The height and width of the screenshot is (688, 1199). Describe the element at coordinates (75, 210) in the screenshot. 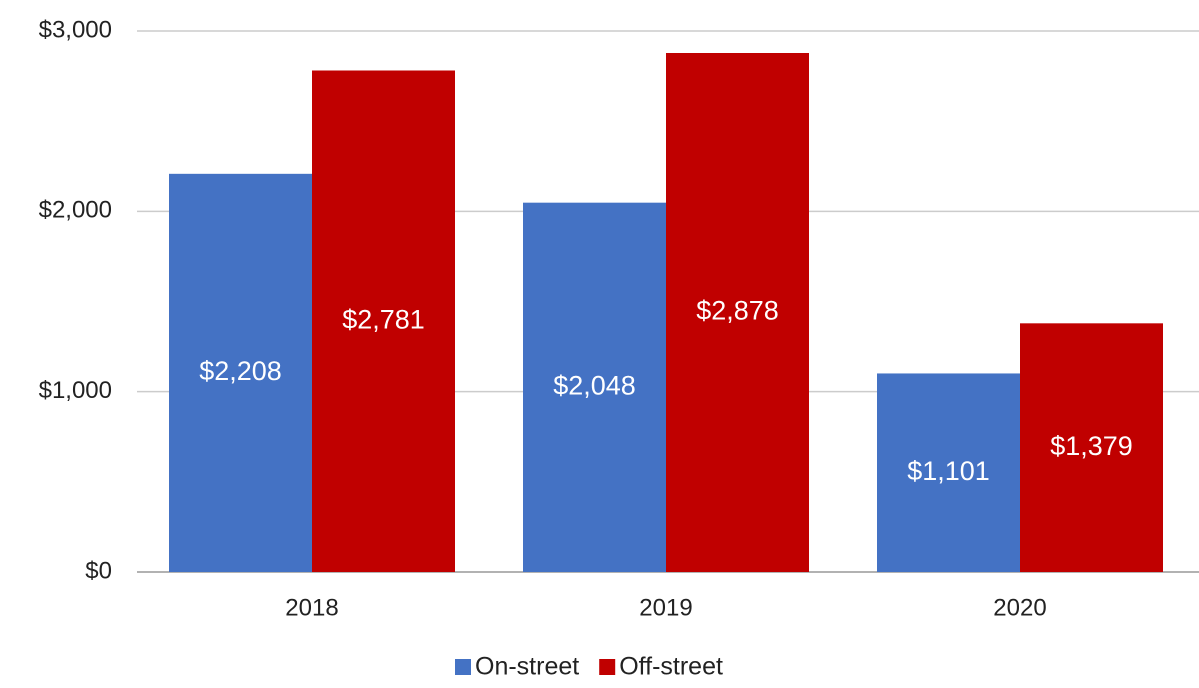

I see `y-tick-label: $2,000` at that location.